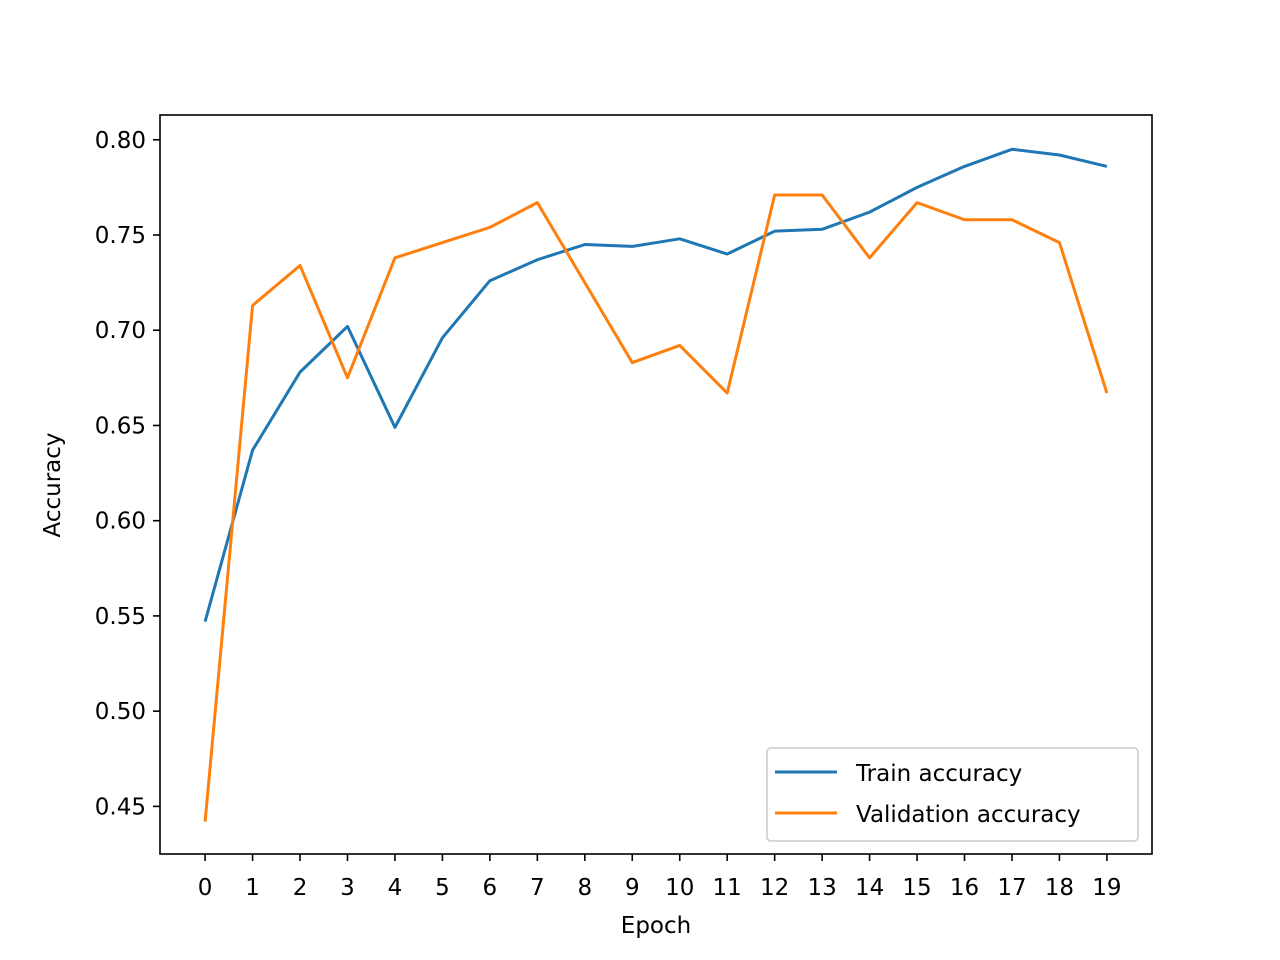 Image resolution: width=1280 pixels, height=960 pixels. What do you see at coordinates (127, 474) in the screenshot?
I see `y-axis: 0.45 0.50 0.55 0.60 0.65 0.70 0.75 0.80` at bounding box center [127, 474].